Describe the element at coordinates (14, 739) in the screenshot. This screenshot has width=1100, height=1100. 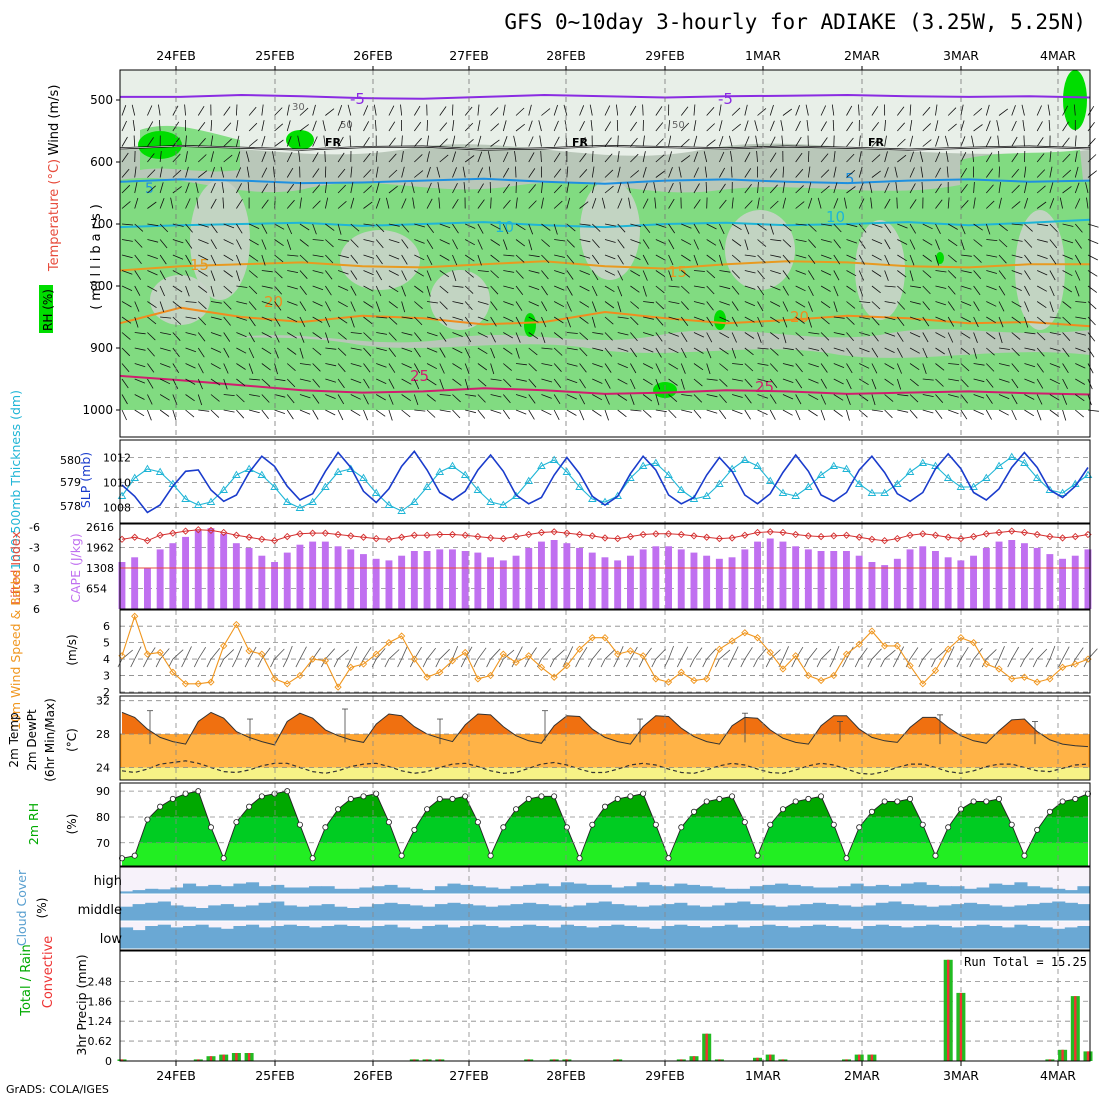
I see `temp2m-ylabel-temp: 2m Temp` at that location.